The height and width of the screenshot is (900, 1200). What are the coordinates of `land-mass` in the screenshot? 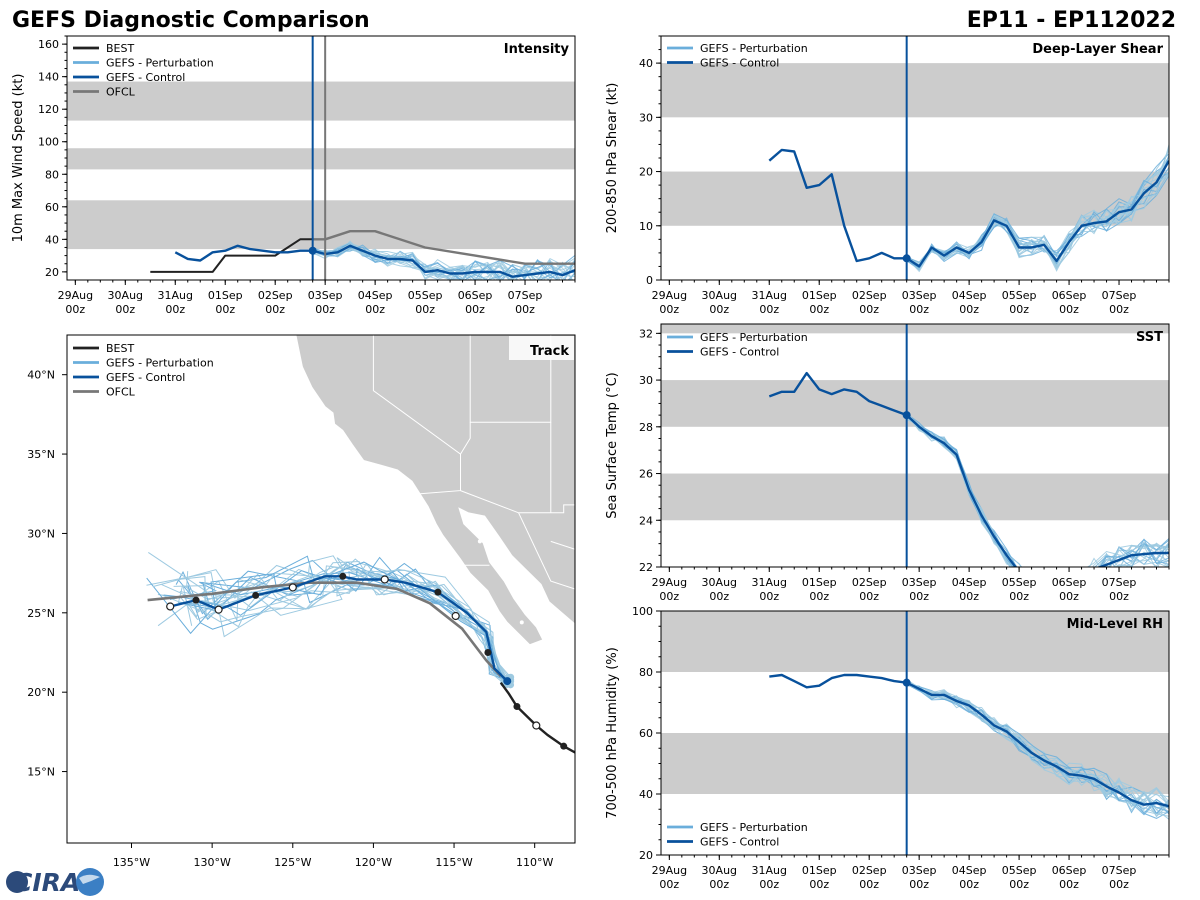 It's located at (435, 490).